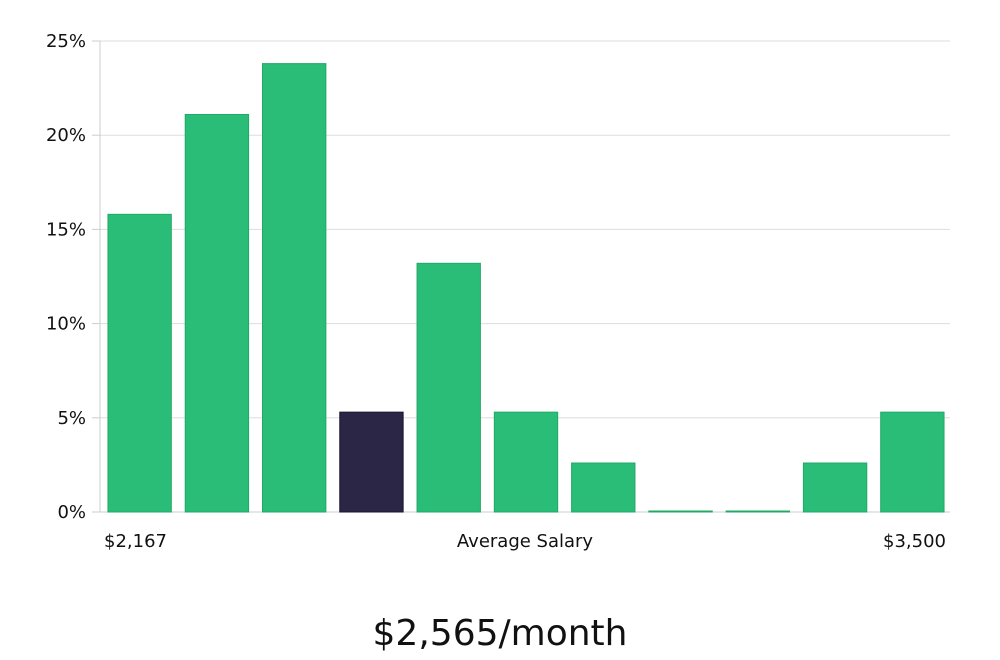 This screenshot has height=660, width=1000. What do you see at coordinates (66, 324) in the screenshot?
I see `y-tick-label: 10%` at bounding box center [66, 324].